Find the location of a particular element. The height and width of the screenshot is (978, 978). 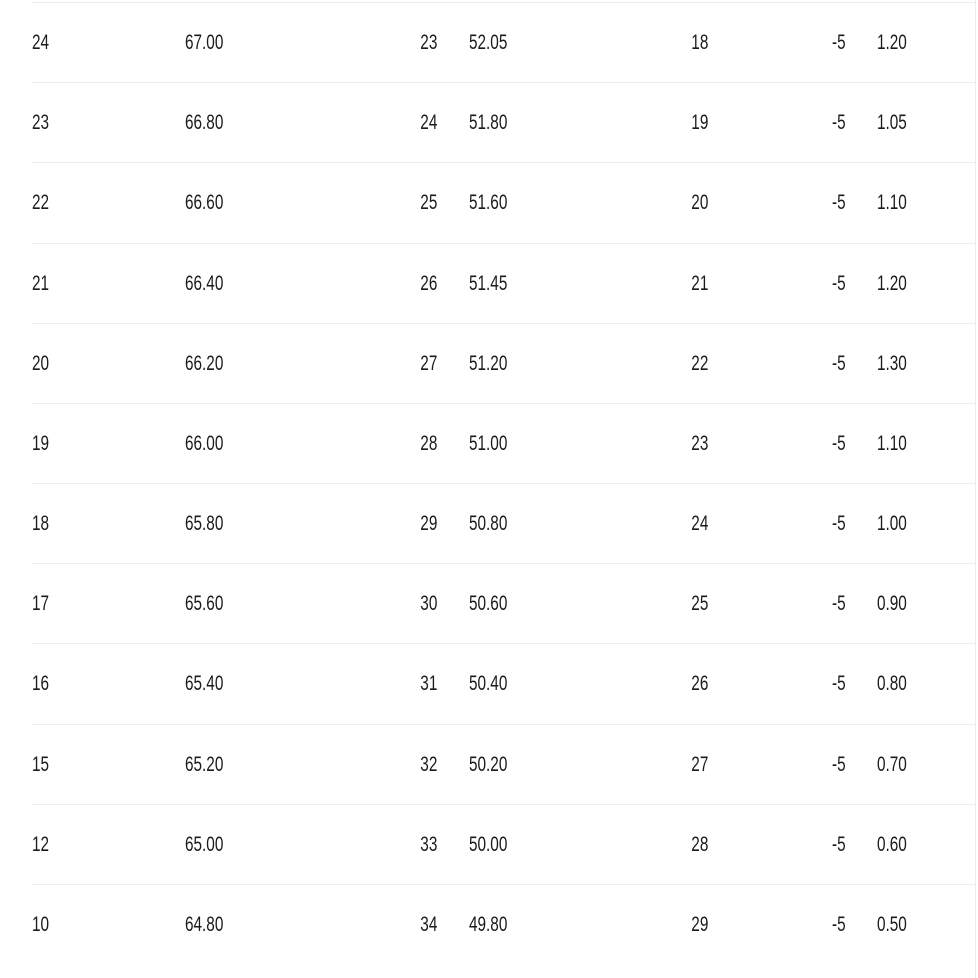

table-cell-col5: 26 is located at coordinates (699, 684).